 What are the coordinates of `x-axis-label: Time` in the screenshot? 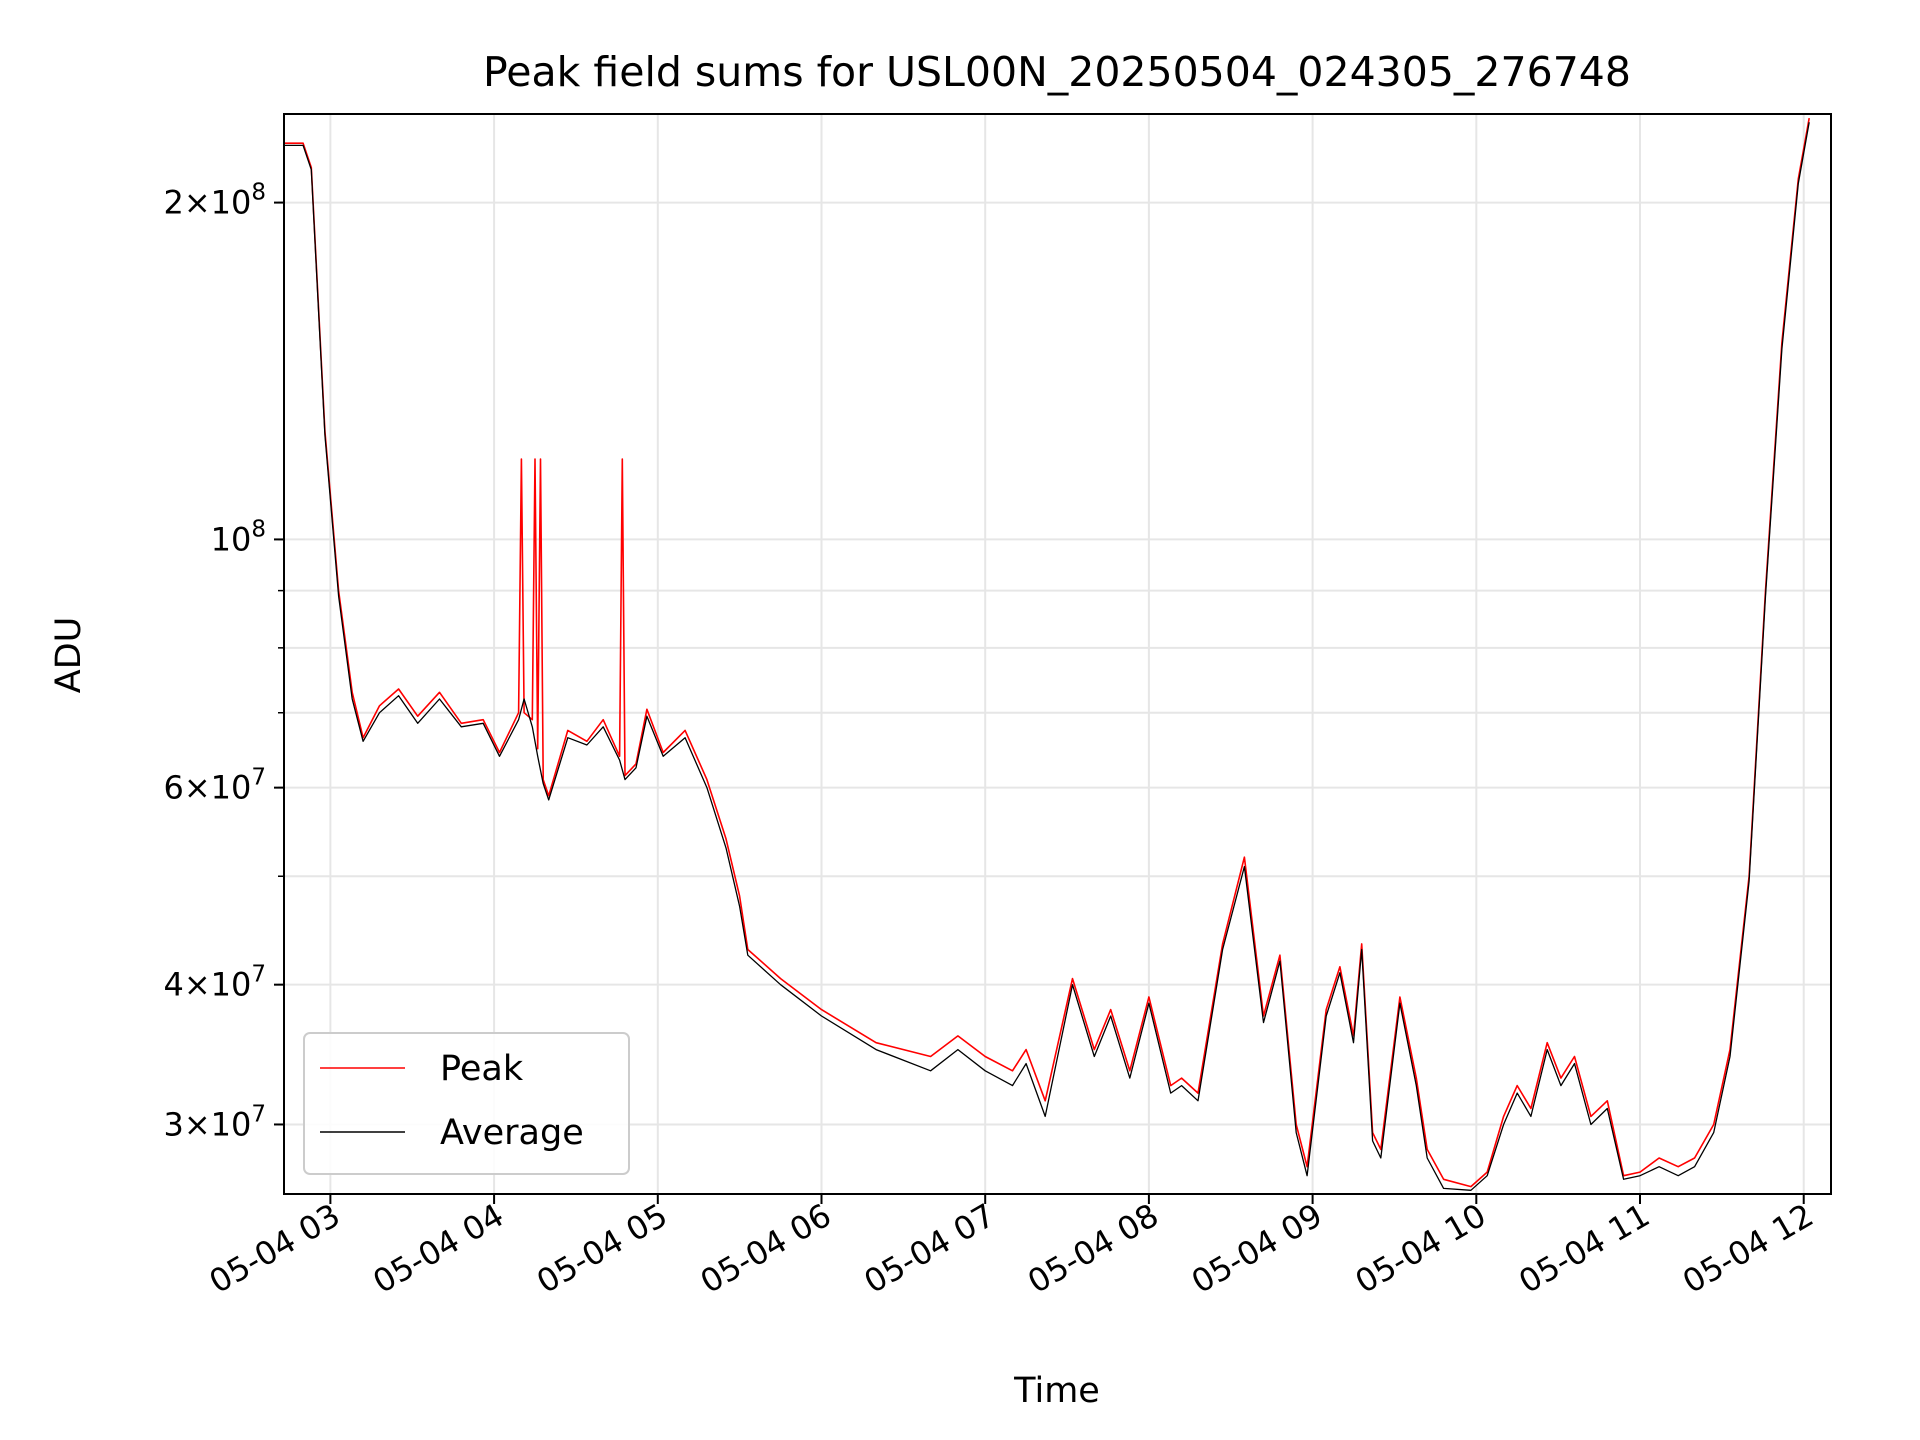 It's located at (1056, 1391).